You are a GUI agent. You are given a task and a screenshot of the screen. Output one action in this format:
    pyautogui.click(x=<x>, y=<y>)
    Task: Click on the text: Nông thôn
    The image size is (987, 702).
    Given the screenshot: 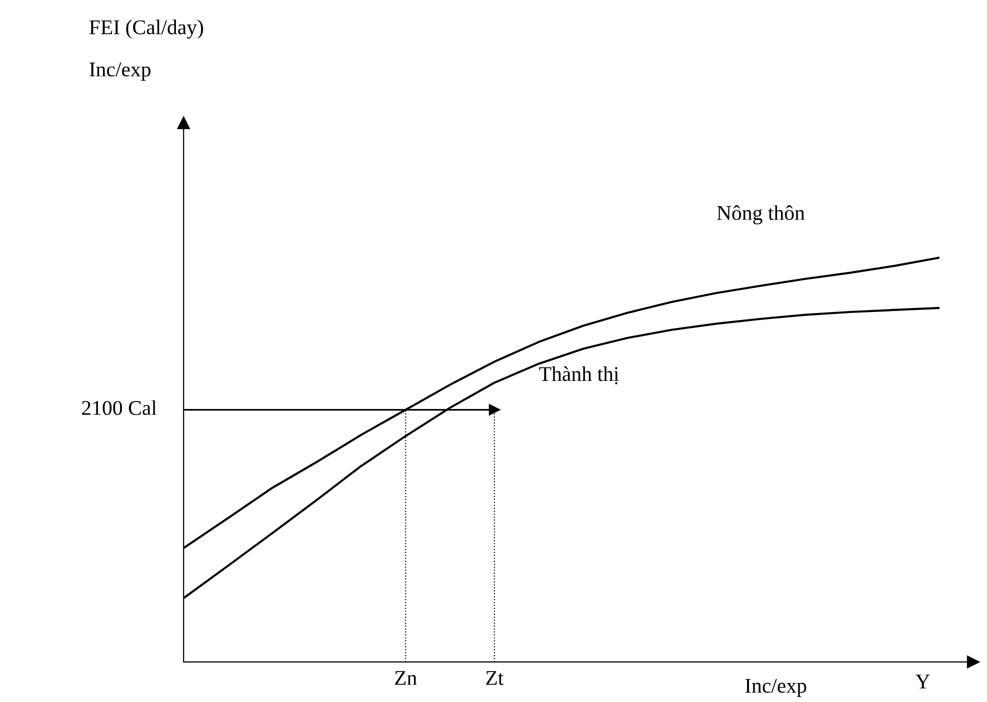 What is the action you would take?
    pyautogui.click(x=761, y=214)
    